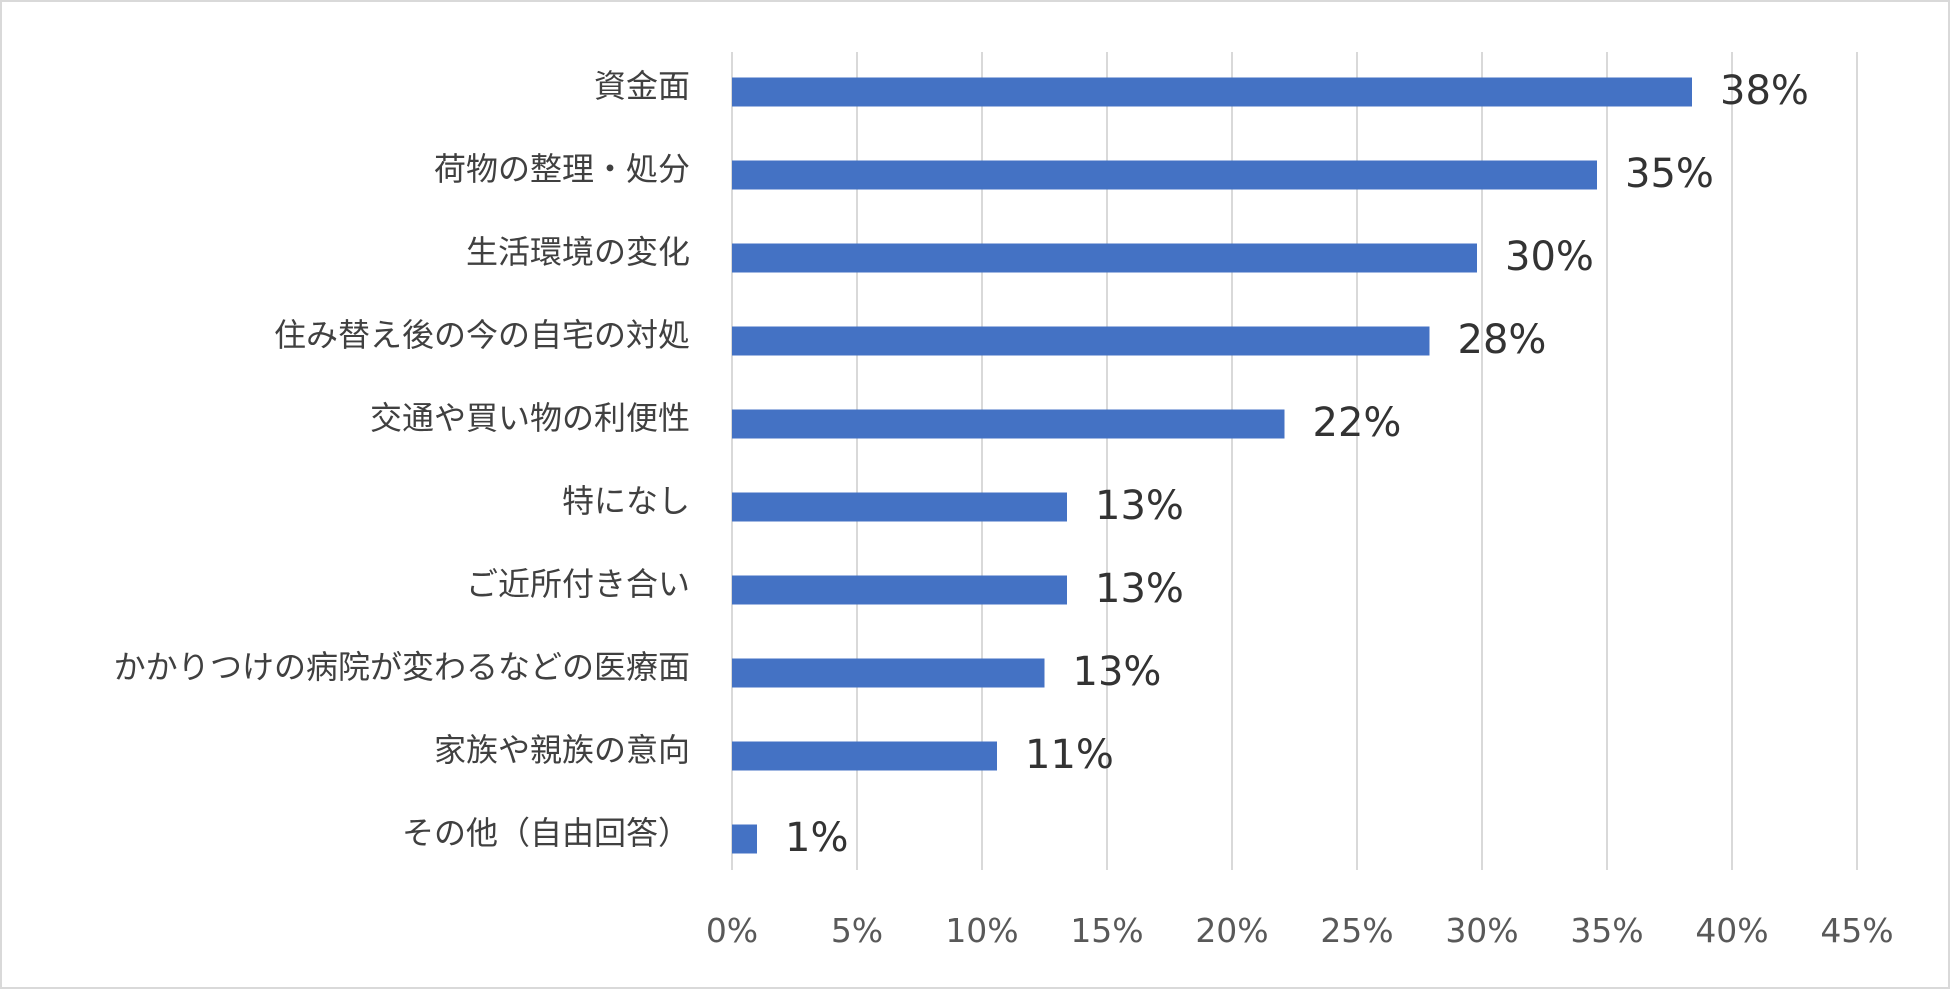 Image resolution: width=1950 pixels, height=989 pixels. I want to click on data-label: 28%, so click(1502, 340).